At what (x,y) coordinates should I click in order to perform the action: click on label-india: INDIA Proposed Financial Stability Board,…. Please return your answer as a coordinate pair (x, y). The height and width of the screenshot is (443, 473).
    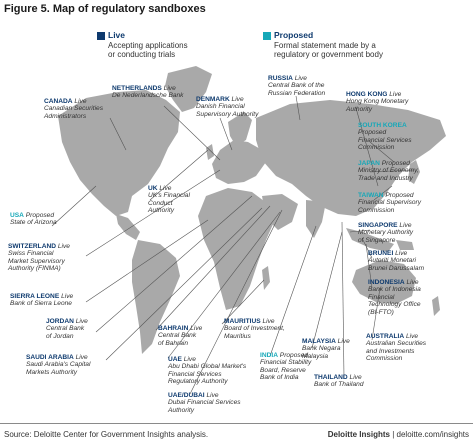
    Looking at the image, I should click on (286, 367).